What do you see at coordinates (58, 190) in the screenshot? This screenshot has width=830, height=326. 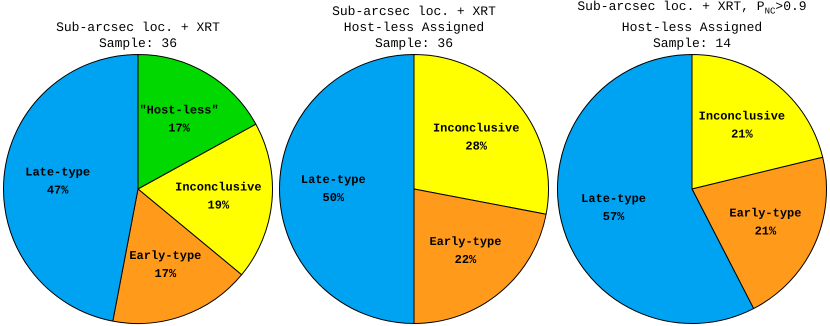 I see `data-label: 47%` at bounding box center [58, 190].